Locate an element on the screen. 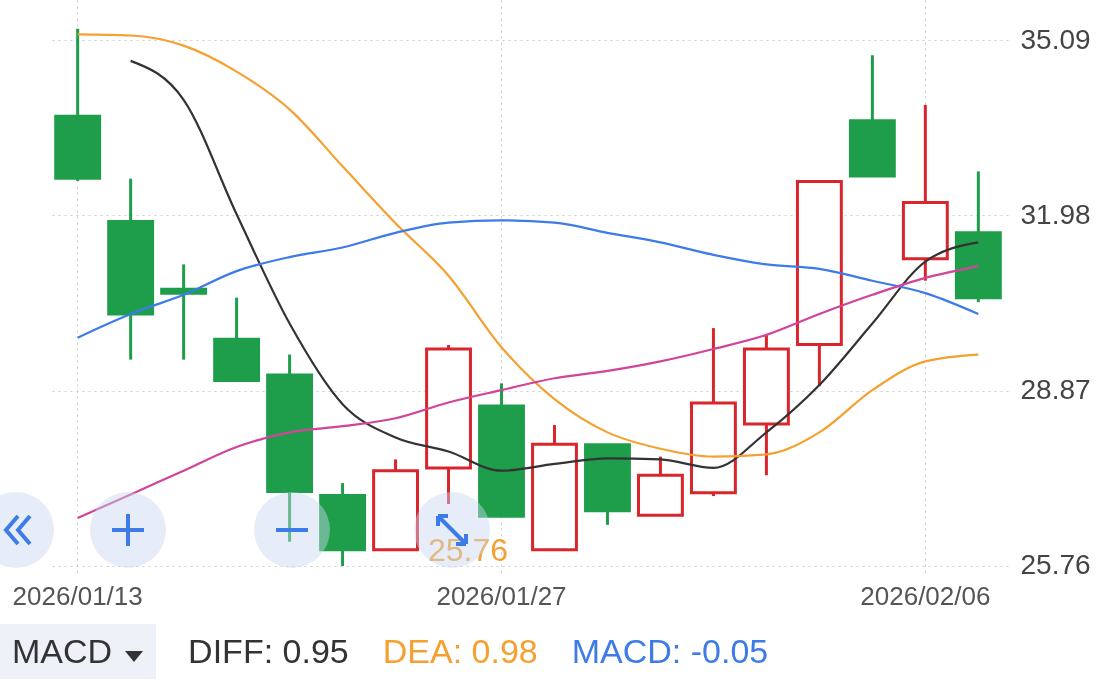 Image resolution: width=1120 pixels, height=680 pixels. text: DIFF: 0.95 is located at coordinates (268, 651).